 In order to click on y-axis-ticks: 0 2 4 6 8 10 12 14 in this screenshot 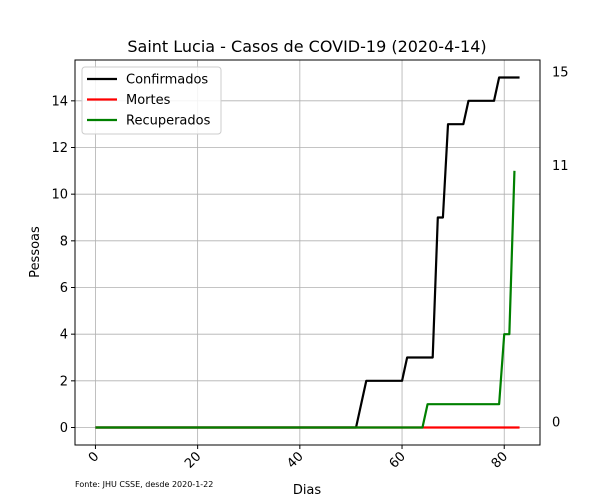, I will do `click(63, 265)`.